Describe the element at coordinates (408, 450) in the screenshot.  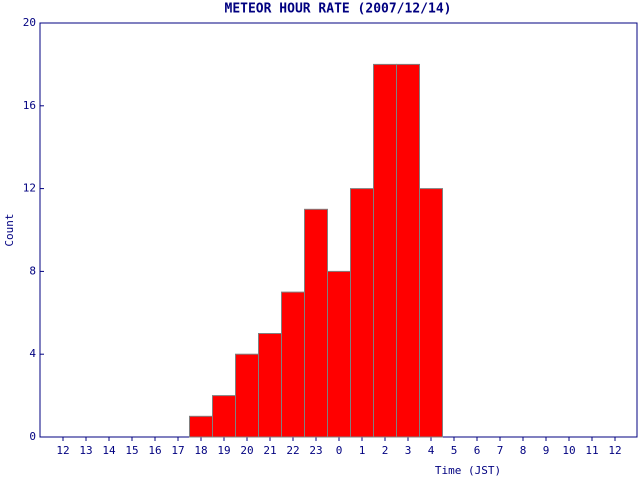
I see `x-tick-label: 3` at that location.